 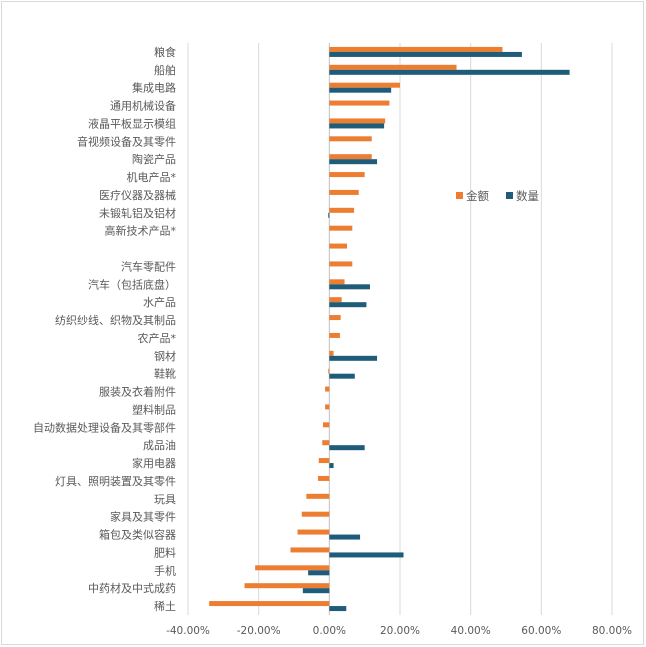 I want to click on category-label: 机电产品*, so click(x=152, y=177).